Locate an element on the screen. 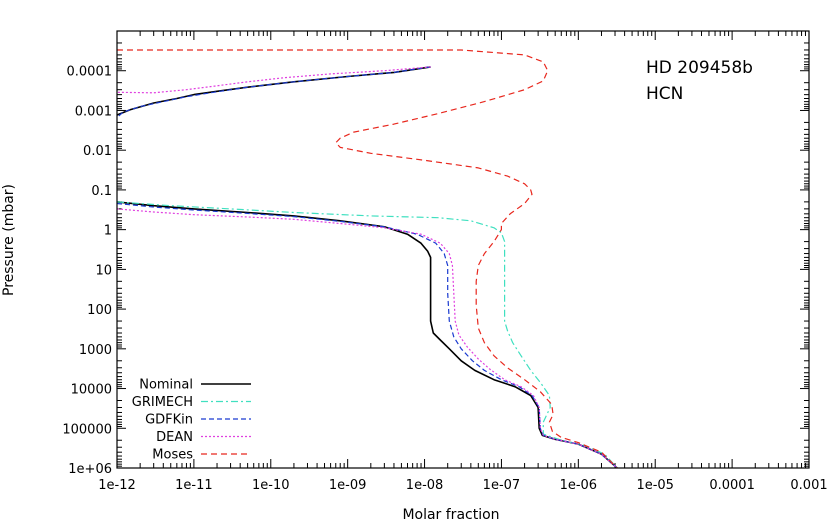 The width and height of the screenshot is (831, 524). x-tick-label: 1e-11 is located at coordinates (194, 485).